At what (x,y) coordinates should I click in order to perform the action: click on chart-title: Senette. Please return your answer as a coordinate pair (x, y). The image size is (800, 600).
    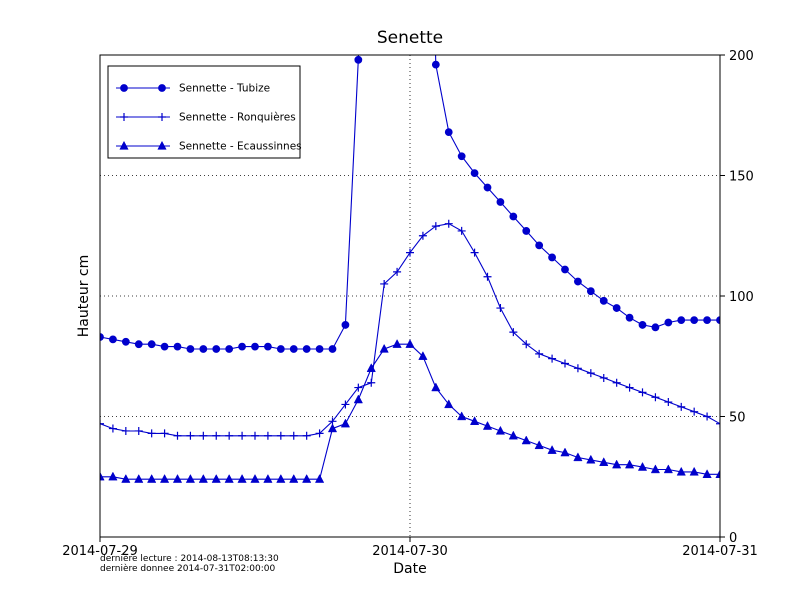
    Looking at the image, I should click on (410, 38).